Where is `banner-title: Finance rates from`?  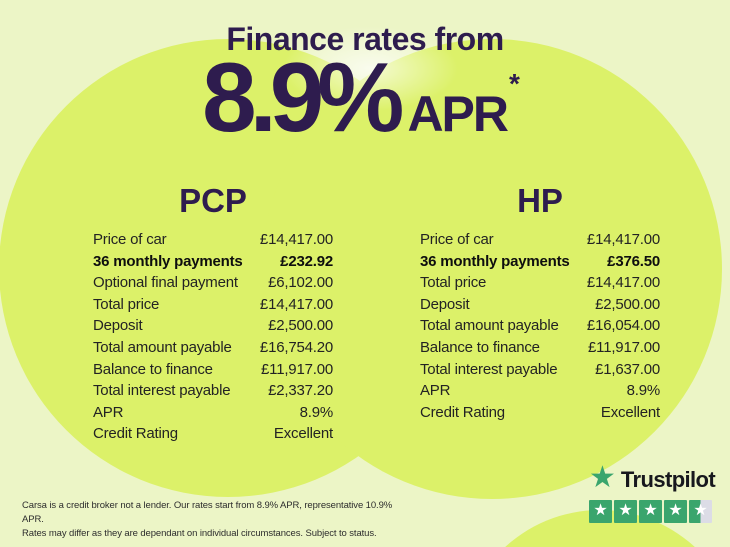
banner-title: Finance rates from is located at coordinates (365, 39).